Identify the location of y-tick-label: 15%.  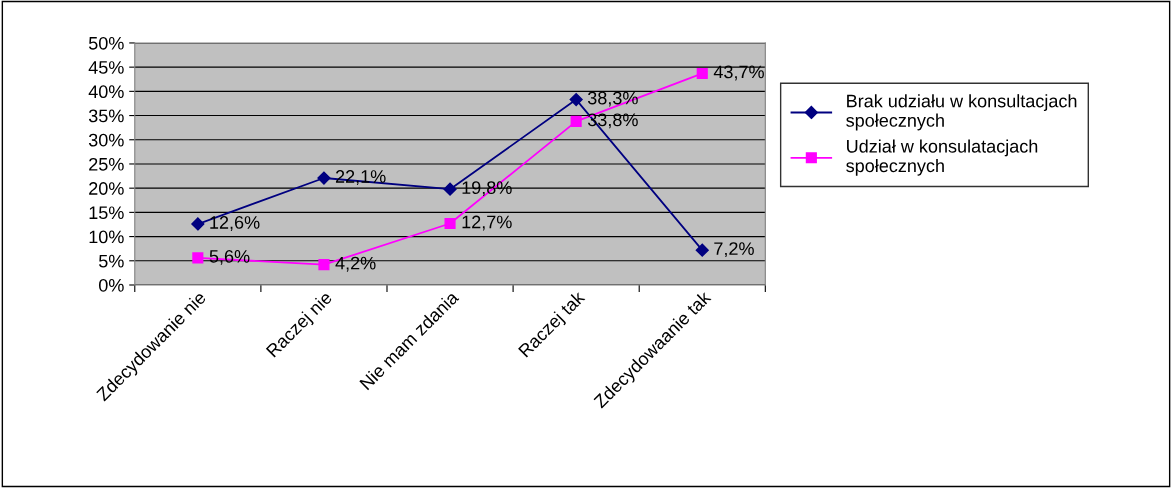
(106, 213).